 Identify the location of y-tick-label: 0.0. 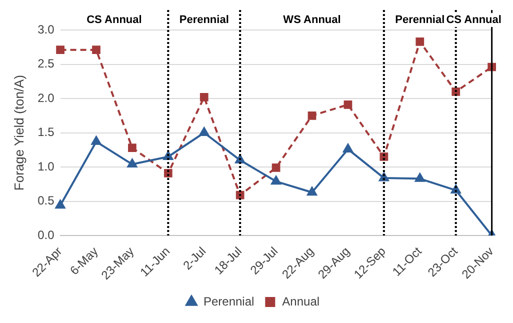
(46, 235).